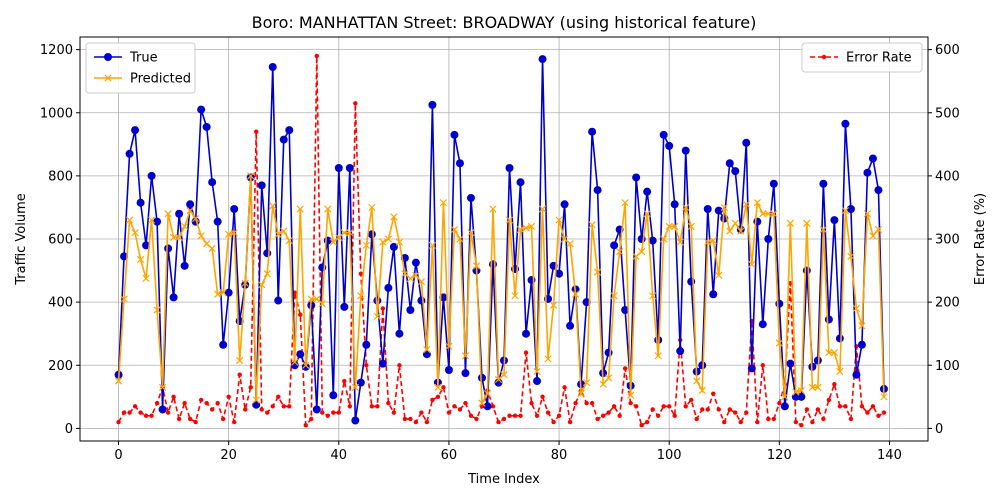 The height and width of the screenshot is (500, 1000). Describe the element at coordinates (69, 429) in the screenshot. I see `y-tick-label: 0` at that location.